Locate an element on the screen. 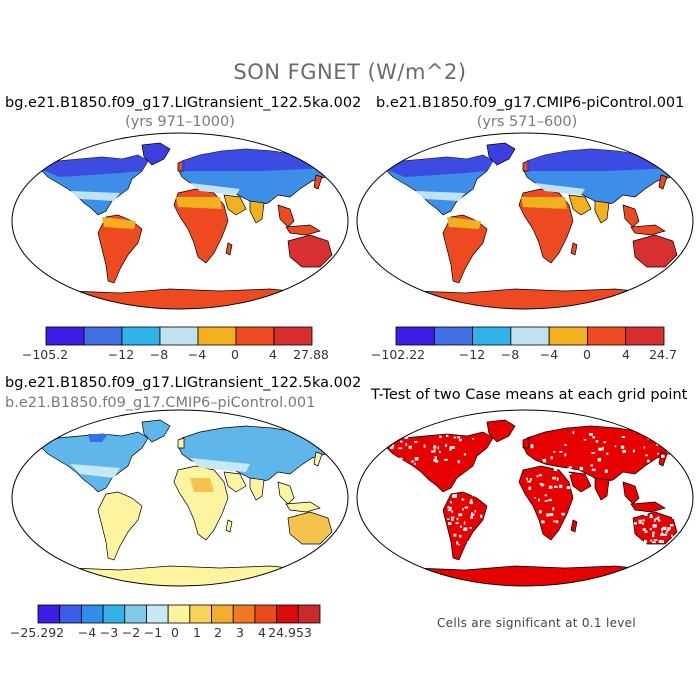  land-japan is located at coordinates (663, 459).